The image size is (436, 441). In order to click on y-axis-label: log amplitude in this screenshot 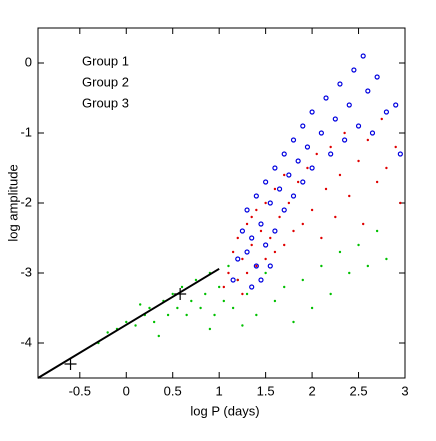, I will do `click(12, 202)`.